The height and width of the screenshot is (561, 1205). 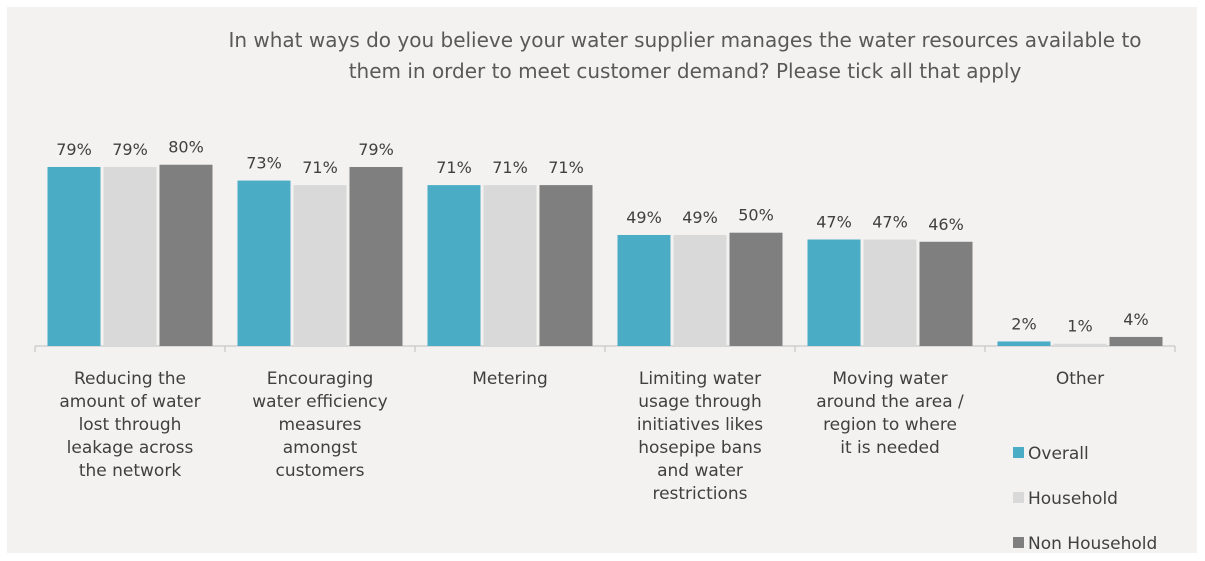 I want to click on value-label: 4%, so click(x=1135, y=319).